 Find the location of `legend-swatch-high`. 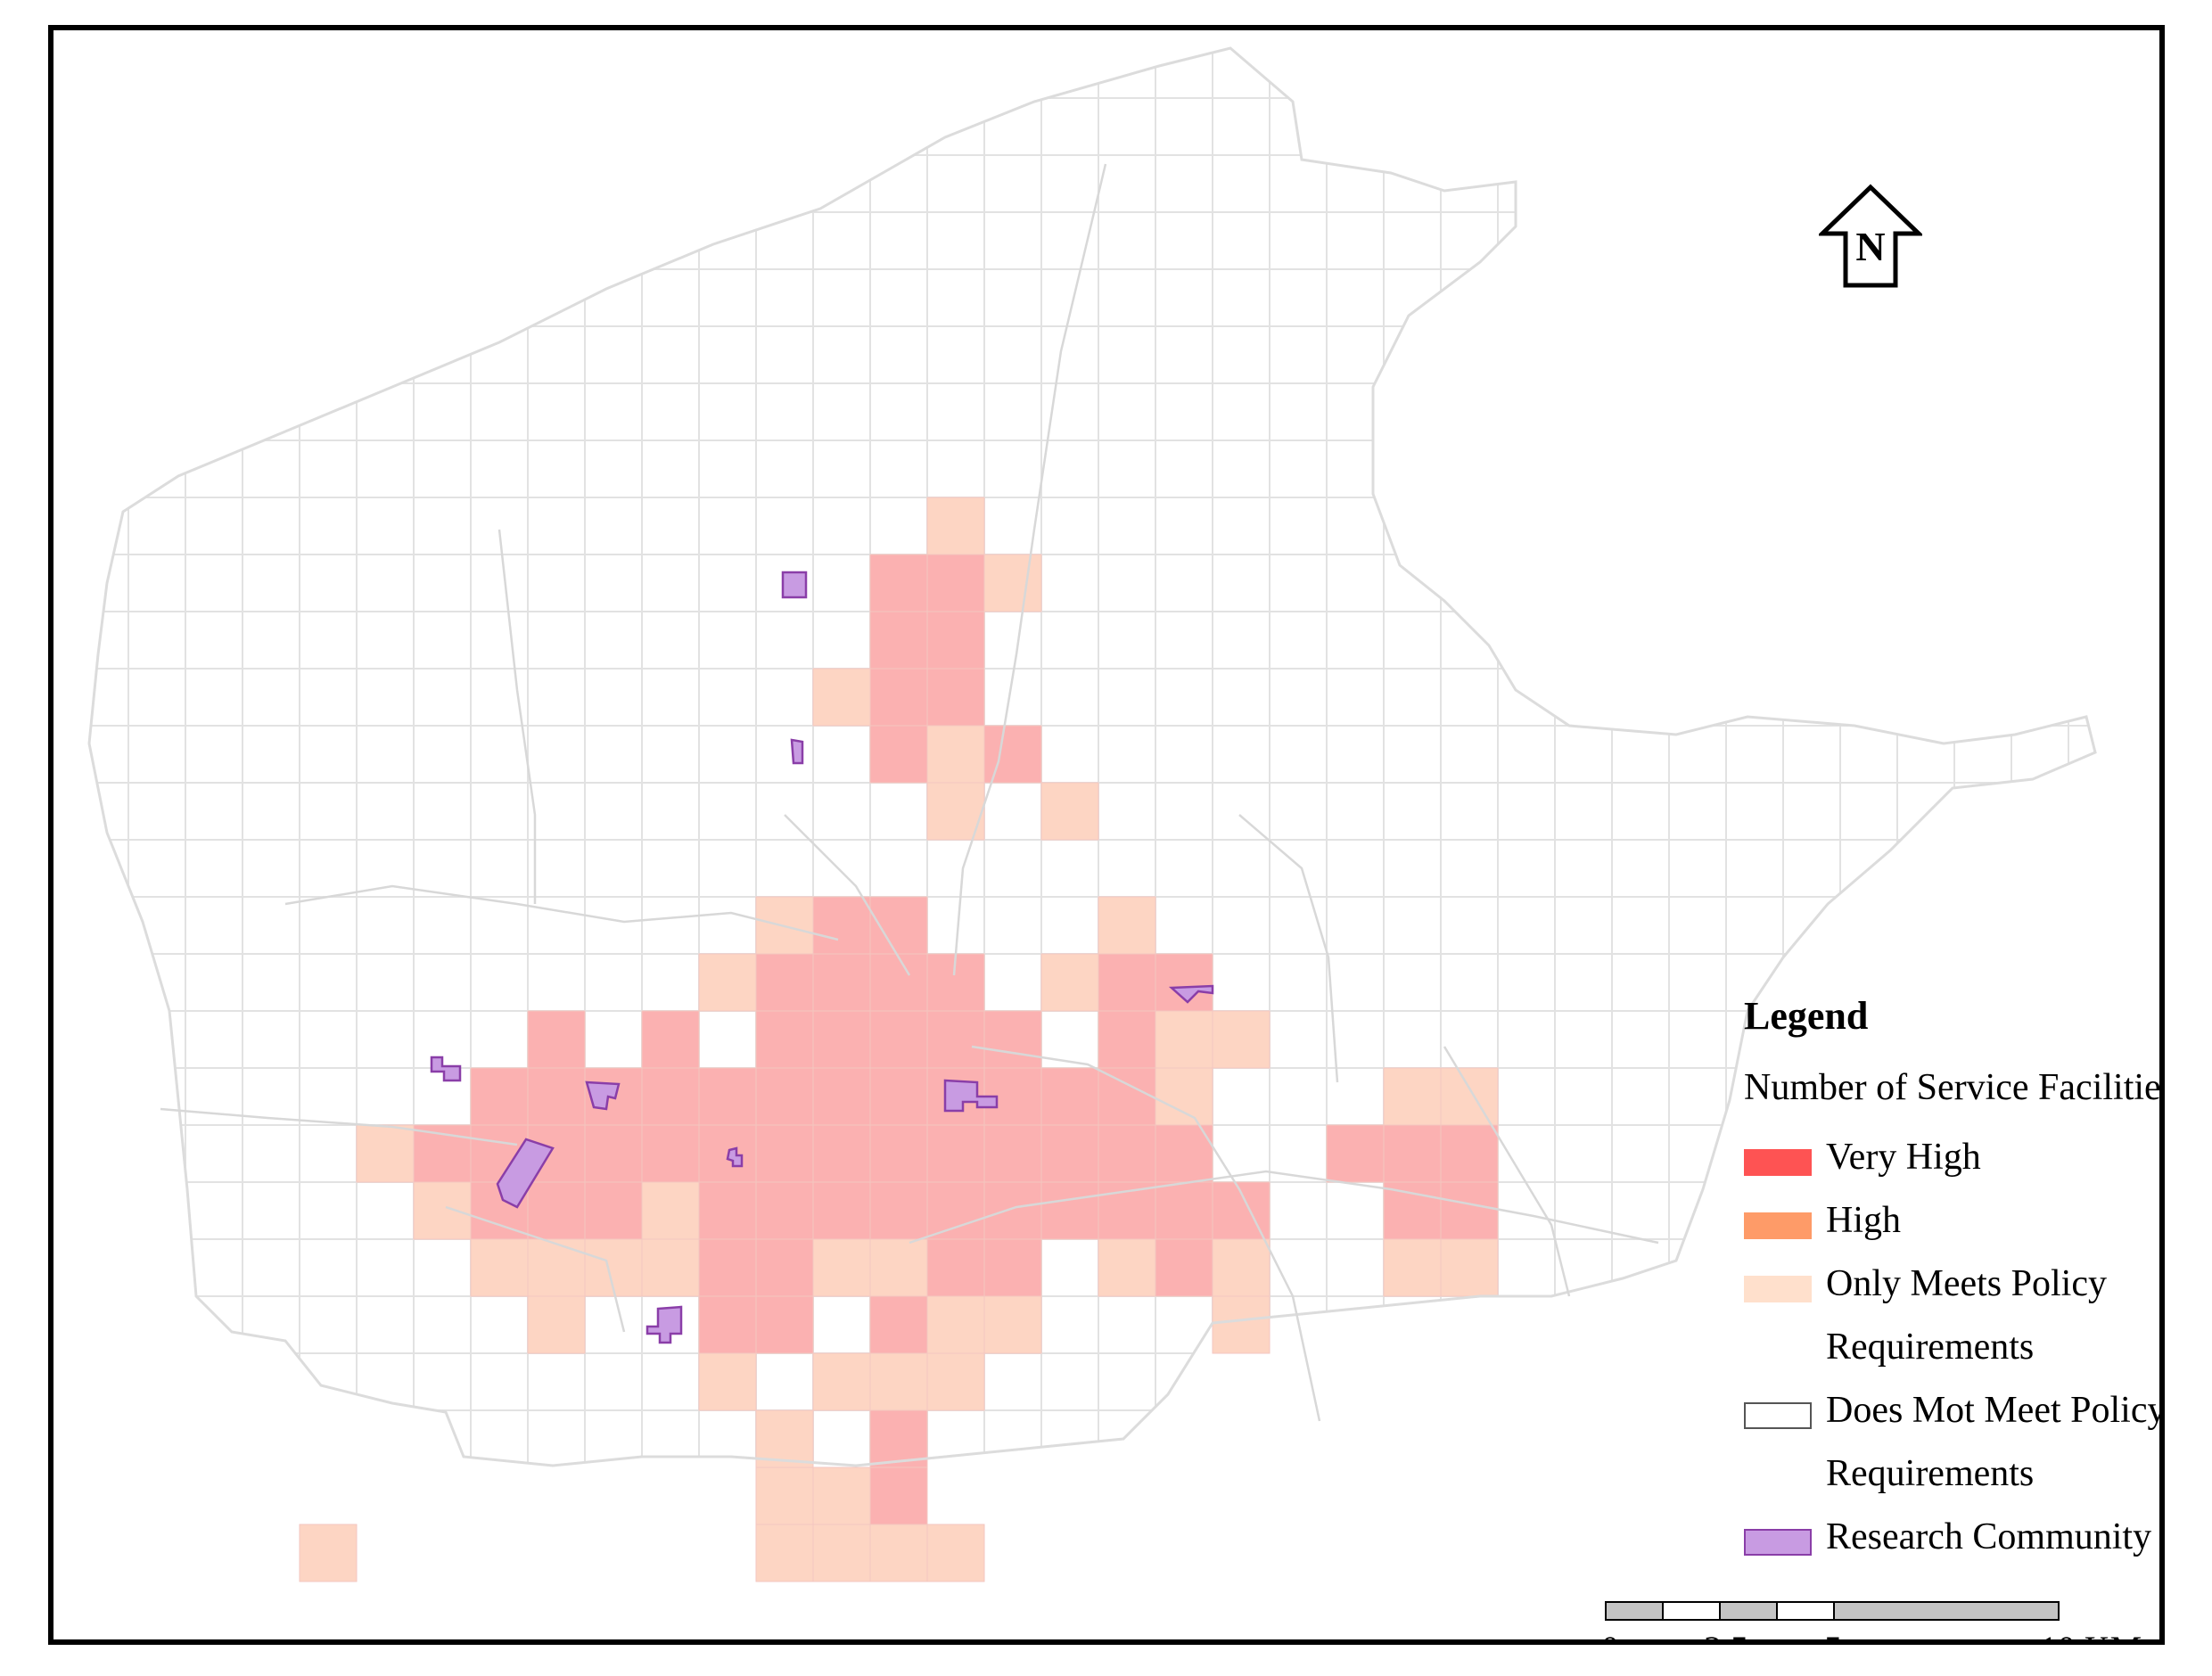

legend-swatch-high is located at coordinates (1778, 1225).